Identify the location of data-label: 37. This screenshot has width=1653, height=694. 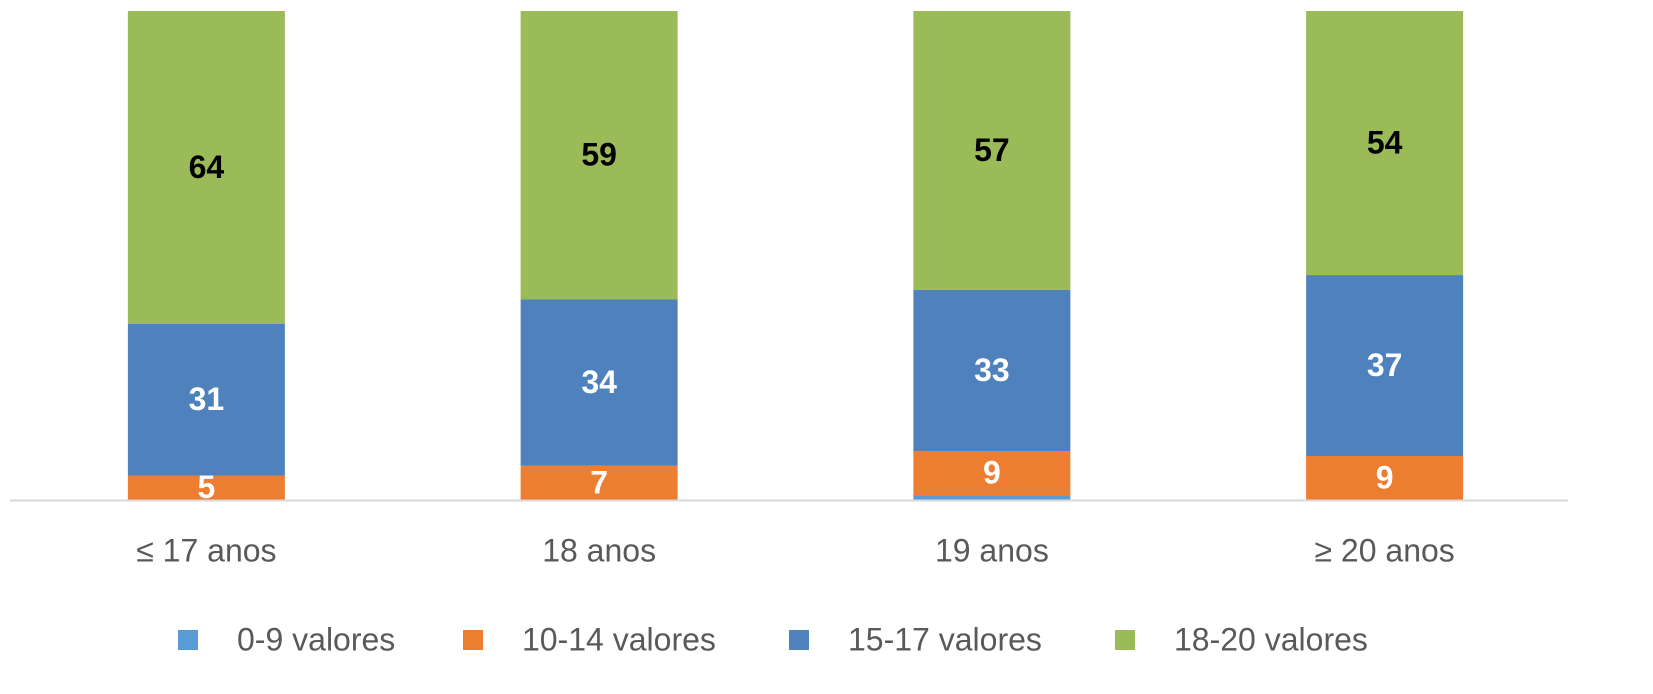
(1385, 365).